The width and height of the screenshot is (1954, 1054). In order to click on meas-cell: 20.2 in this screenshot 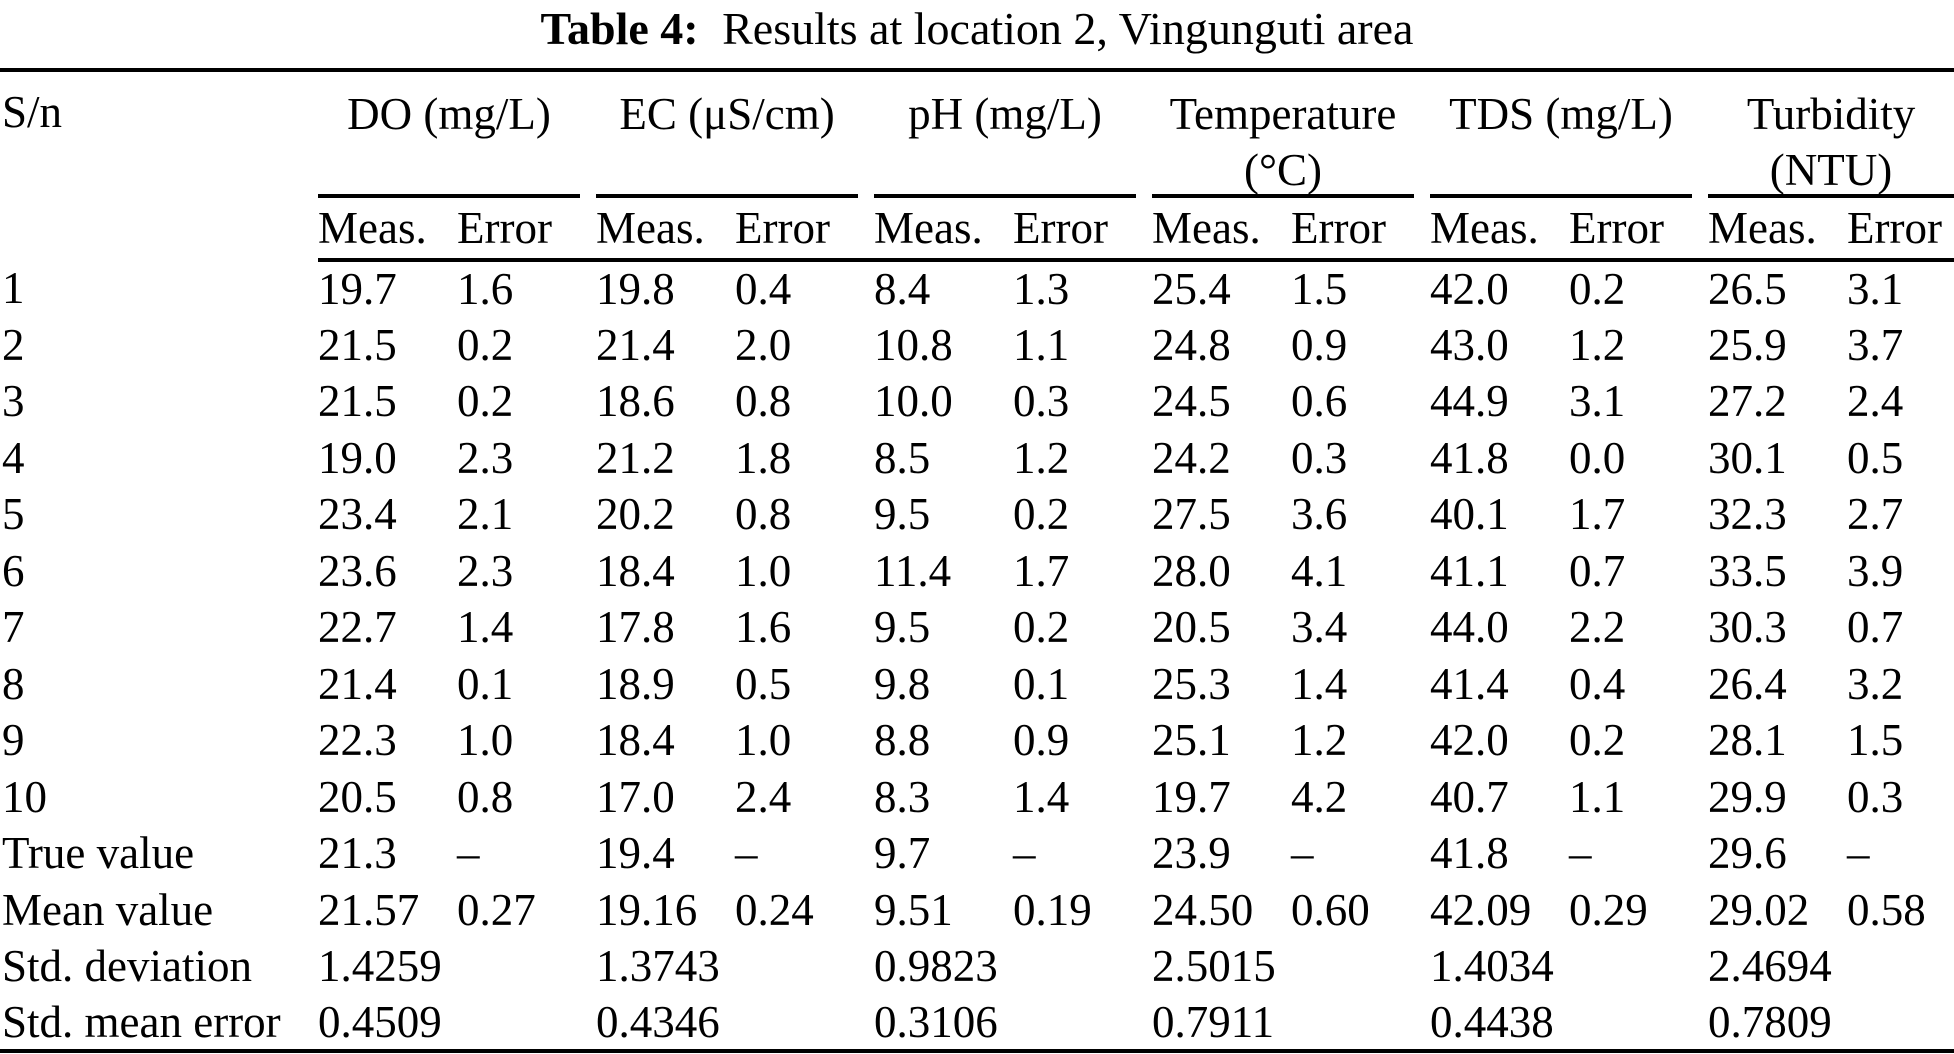, I will do `click(635, 514)`.